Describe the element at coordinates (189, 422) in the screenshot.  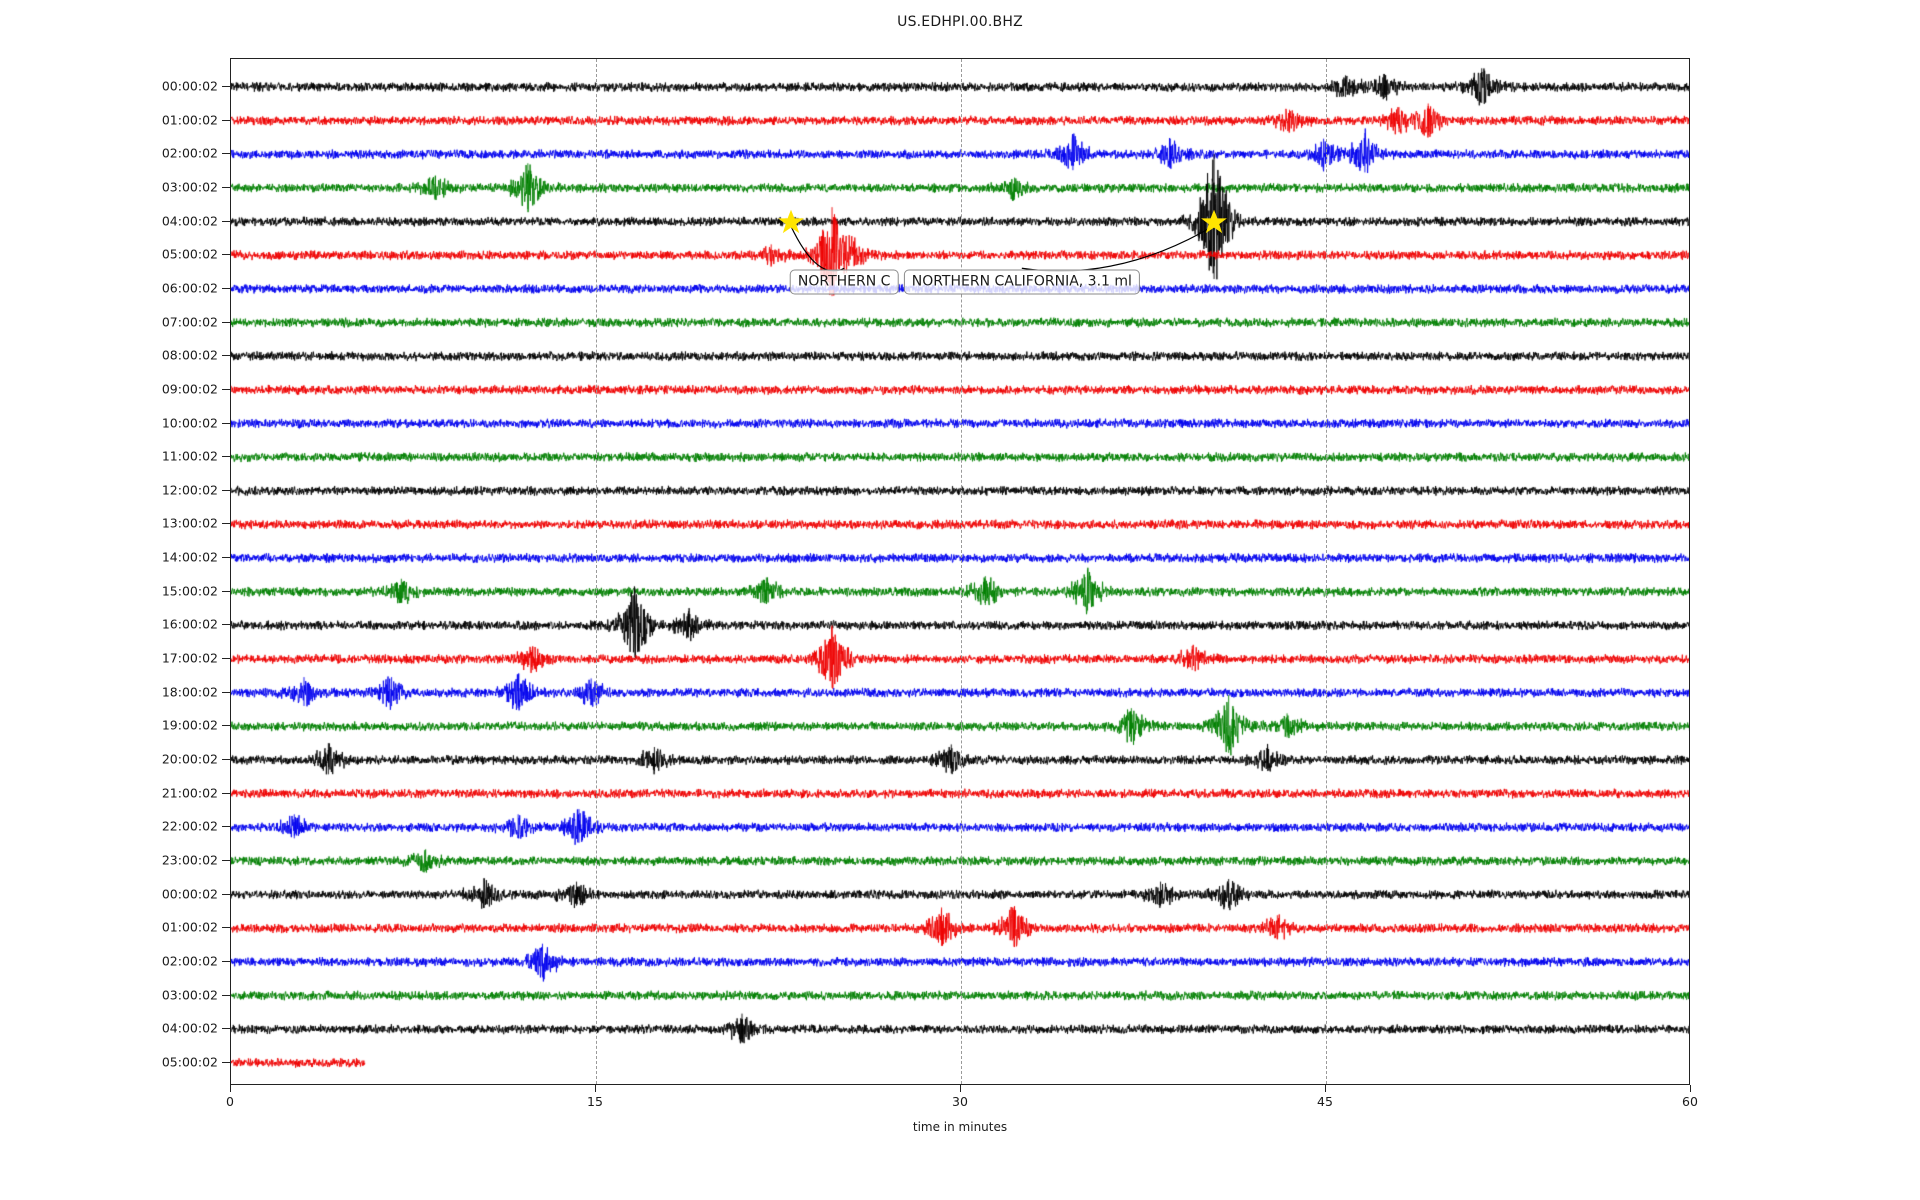
I see `y-axis-tick-label: 10:00:02` at that location.